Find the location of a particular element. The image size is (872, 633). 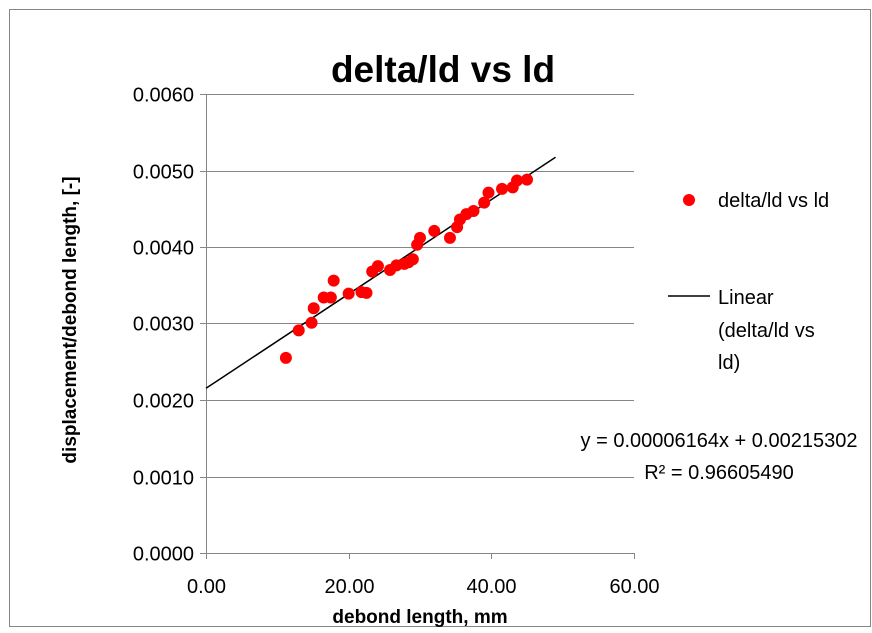

y-tick-label: 0.0050 is located at coordinates (163, 173).